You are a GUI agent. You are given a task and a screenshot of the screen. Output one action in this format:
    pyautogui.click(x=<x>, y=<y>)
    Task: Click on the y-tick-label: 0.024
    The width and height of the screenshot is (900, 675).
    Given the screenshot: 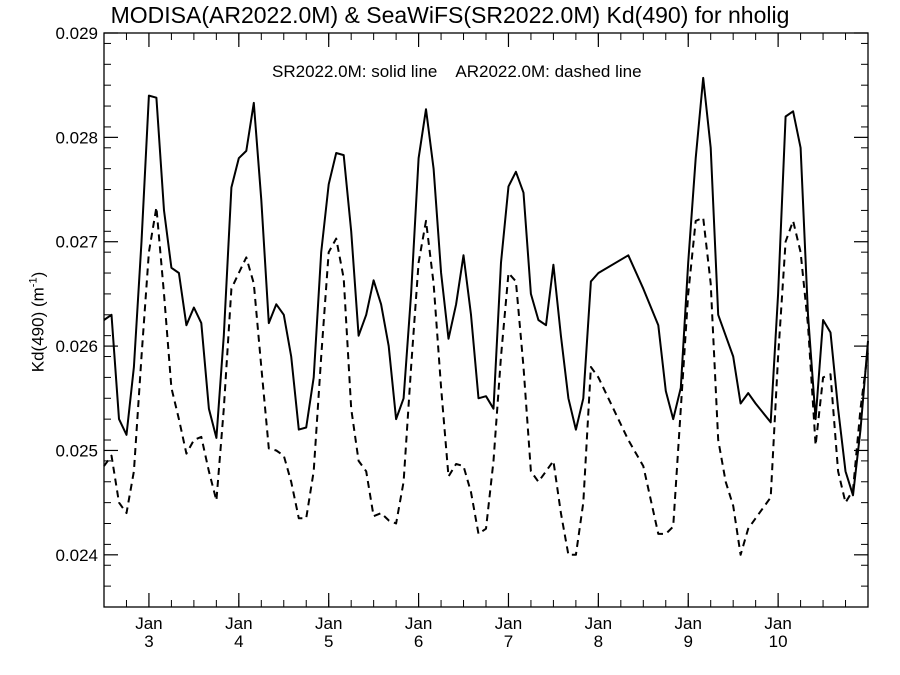 What is the action you would take?
    pyautogui.click(x=76, y=555)
    